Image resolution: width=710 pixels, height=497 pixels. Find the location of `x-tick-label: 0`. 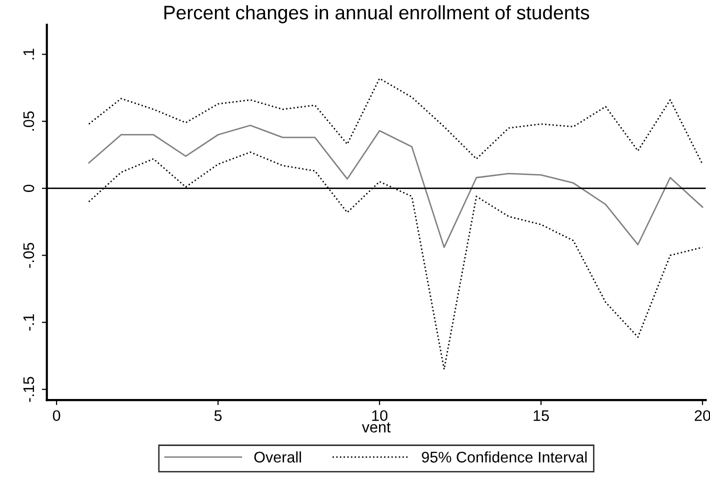

x-tick-label: 0 is located at coordinates (56, 416).